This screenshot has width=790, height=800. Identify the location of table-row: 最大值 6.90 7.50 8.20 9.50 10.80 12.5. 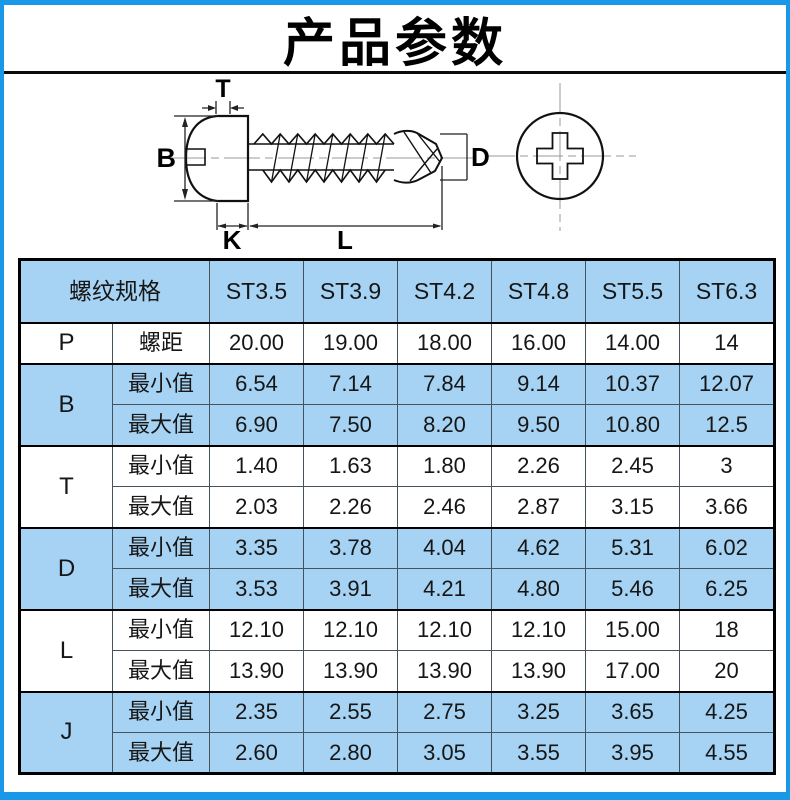
(397, 425).